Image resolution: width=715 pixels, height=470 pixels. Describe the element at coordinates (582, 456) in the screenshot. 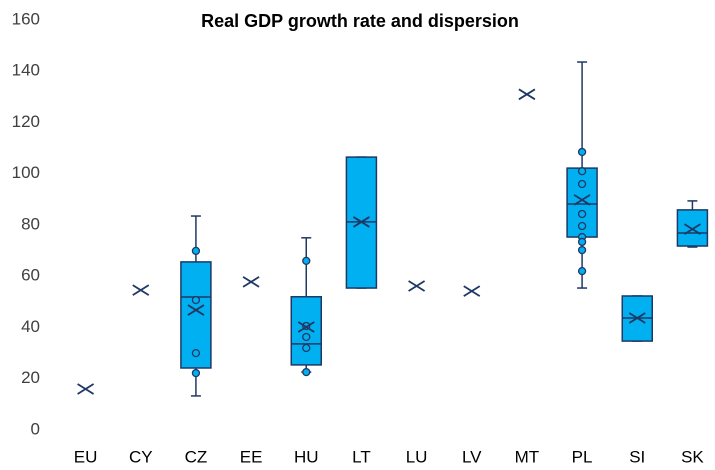

I see `x-tick-label: PL` at that location.